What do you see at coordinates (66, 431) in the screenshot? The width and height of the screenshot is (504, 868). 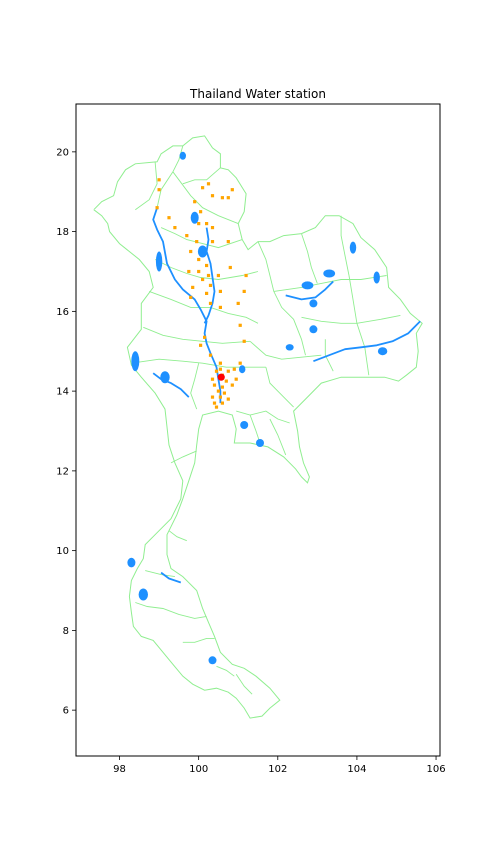 I see `y-axis: 6 8 10 12 14 16 18 20` at bounding box center [66, 431].